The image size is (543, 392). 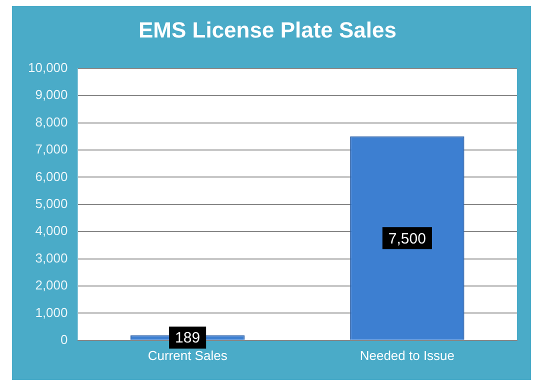 What do you see at coordinates (51, 203) in the screenshot?
I see `y-tick-label: 5,000` at bounding box center [51, 203].